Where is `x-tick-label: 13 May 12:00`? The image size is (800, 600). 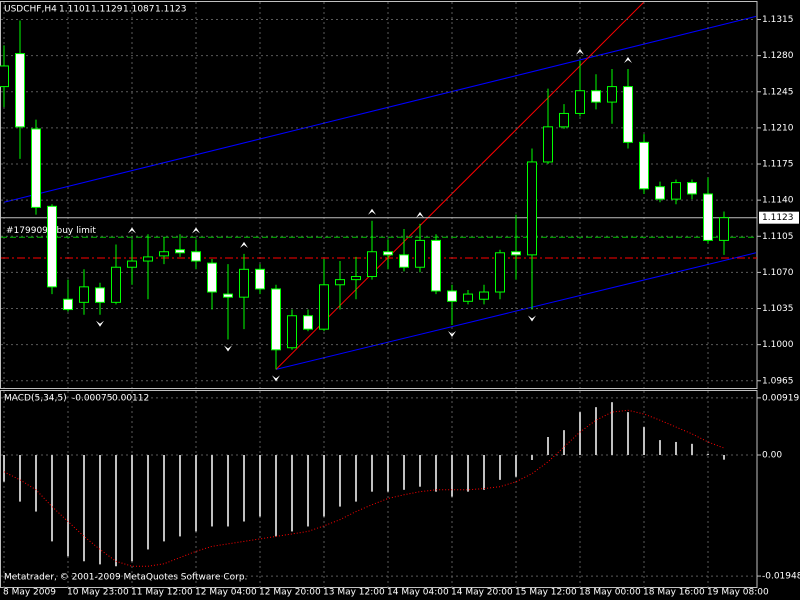 x-tick-label: 13 May 12:00 is located at coordinates (354, 593).